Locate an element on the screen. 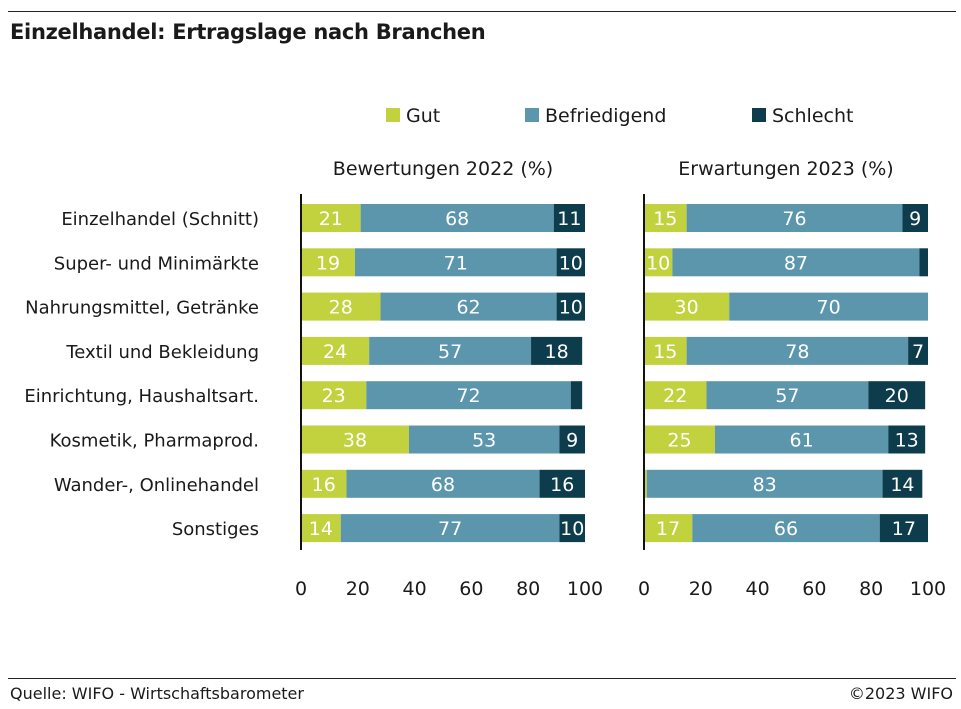 Image resolution: width=961 pixels, height=709 pixels. page-title: Einzelhandel: Ertragslage nach Branchen is located at coordinates (248, 32).